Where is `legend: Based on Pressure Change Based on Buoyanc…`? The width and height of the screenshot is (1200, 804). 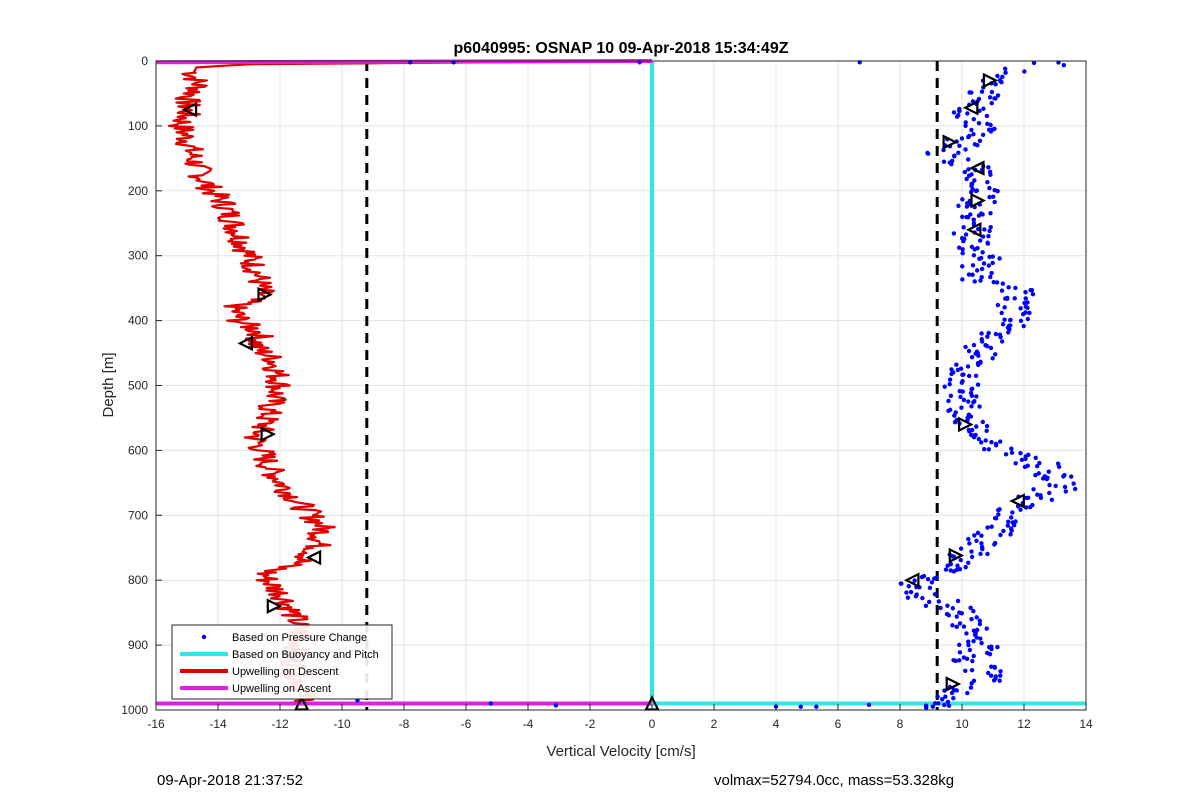
legend: Based on Pressure Change Based on Buoyanc… is located at coordinates (282, 662).